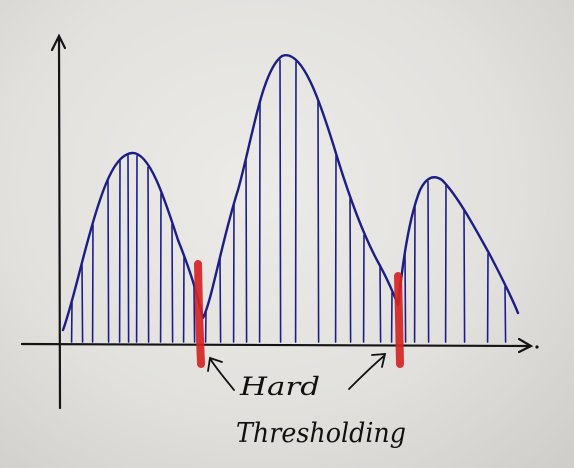 This screenshot has height=468, width=574. I want to click on annotation-line-1: Hard, so click(279, 386).